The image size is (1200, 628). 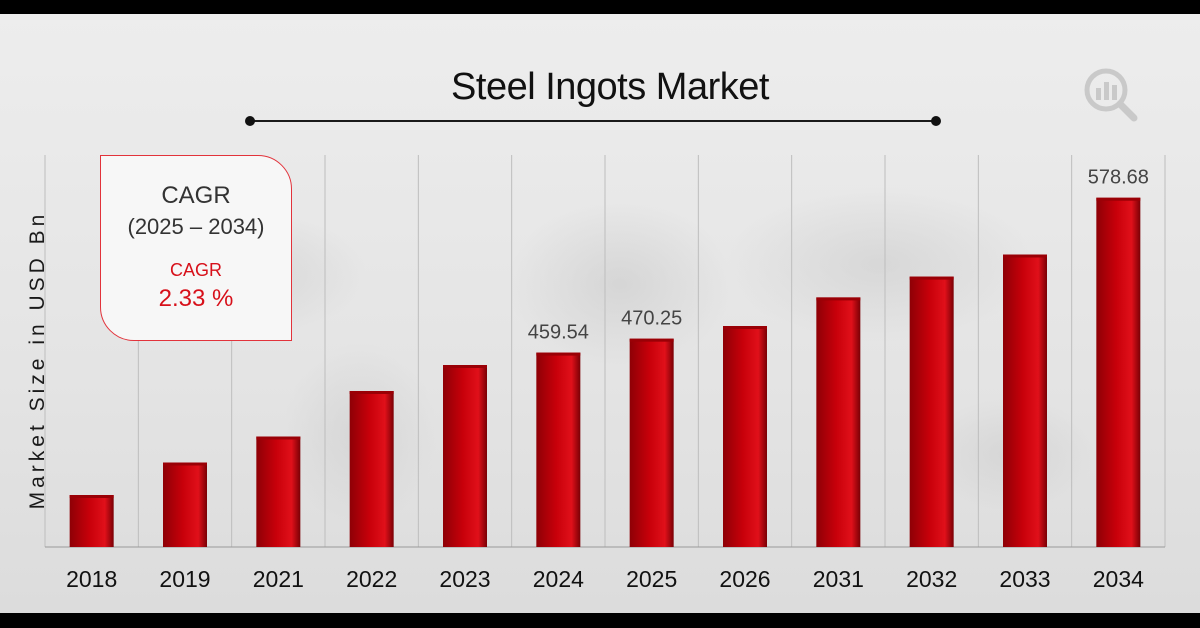 What do you see at coordinates (936, 121) in the screenshot?
I see `title-underline-right-dot` at bounding box center [936, 121].